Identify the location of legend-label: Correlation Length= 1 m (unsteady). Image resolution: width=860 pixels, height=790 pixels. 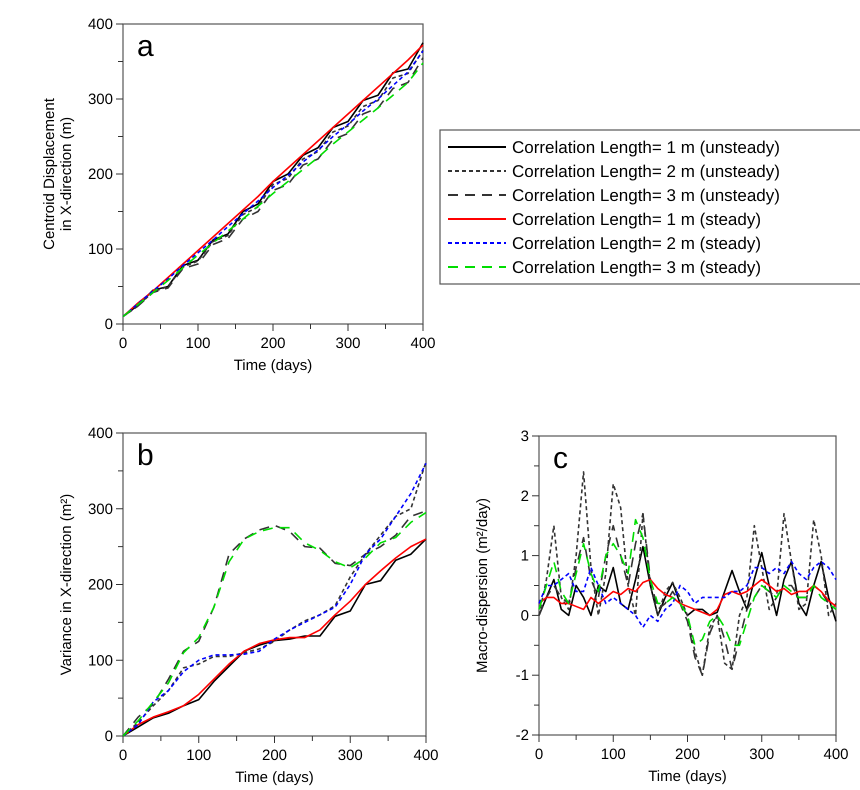
(646, 147).